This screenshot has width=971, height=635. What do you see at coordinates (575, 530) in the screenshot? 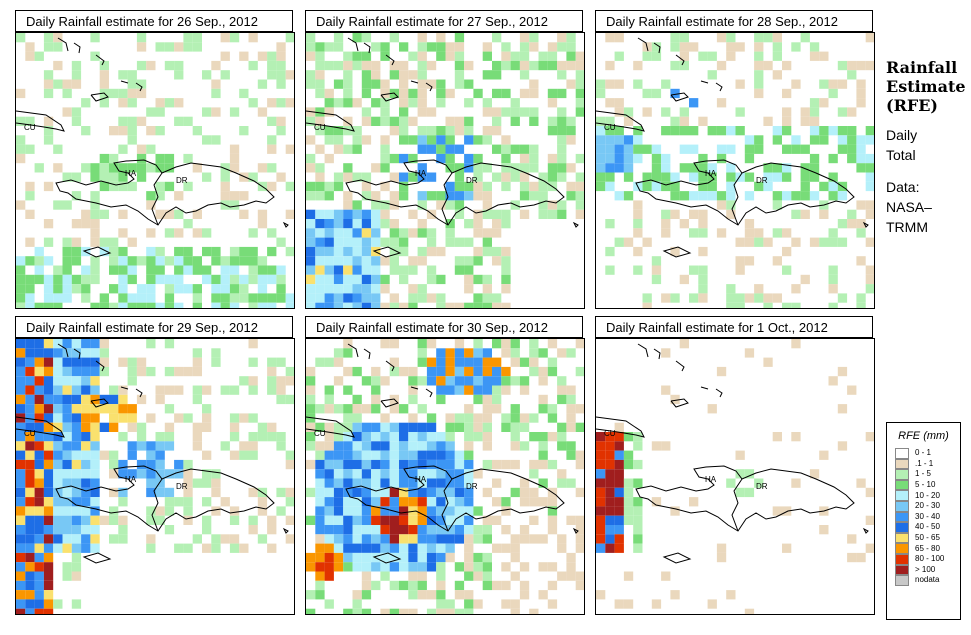
I see `puerto-rico-coastline` at bounding box center [575, 530].